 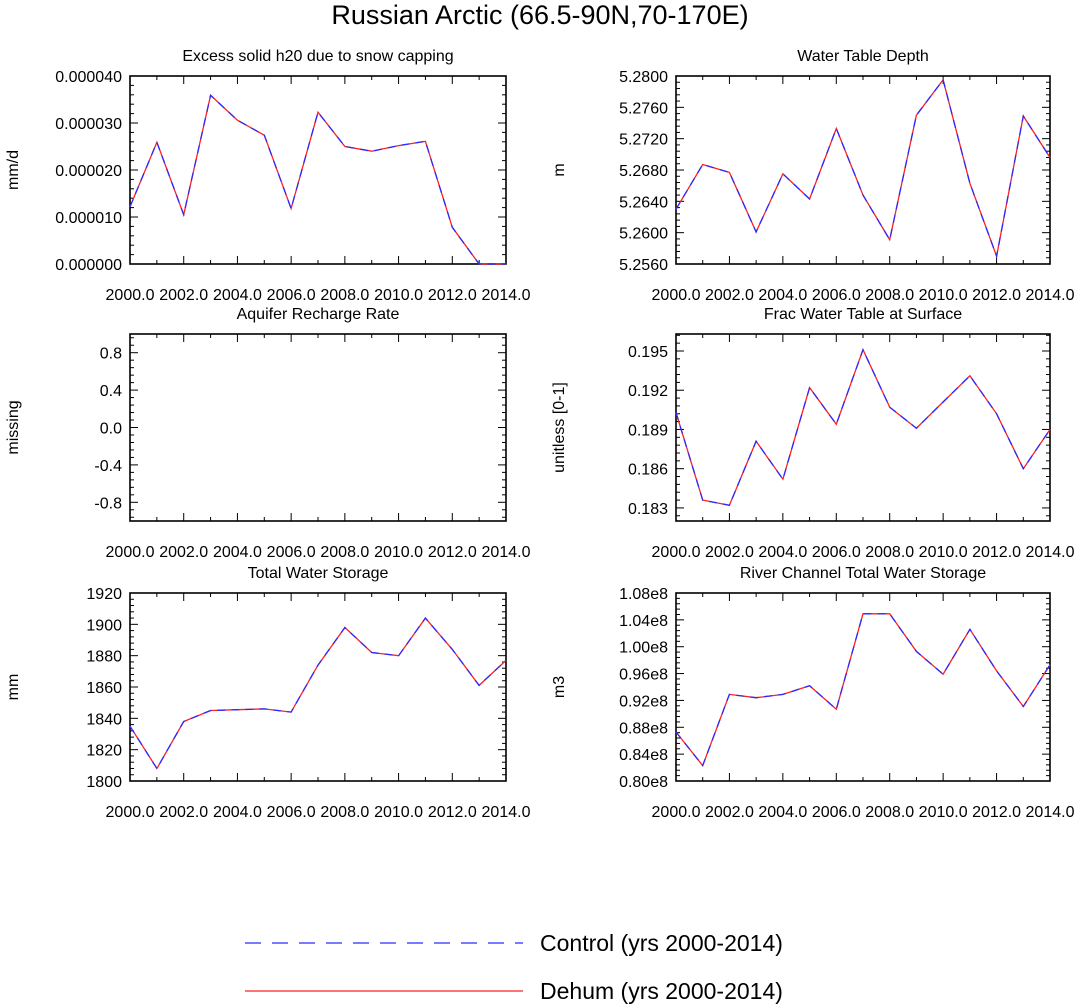 What do you see at coordinates (643, 202) in the screenshot?
I see `y-tick-label: 5.2640` at bounding box center [643, 202].